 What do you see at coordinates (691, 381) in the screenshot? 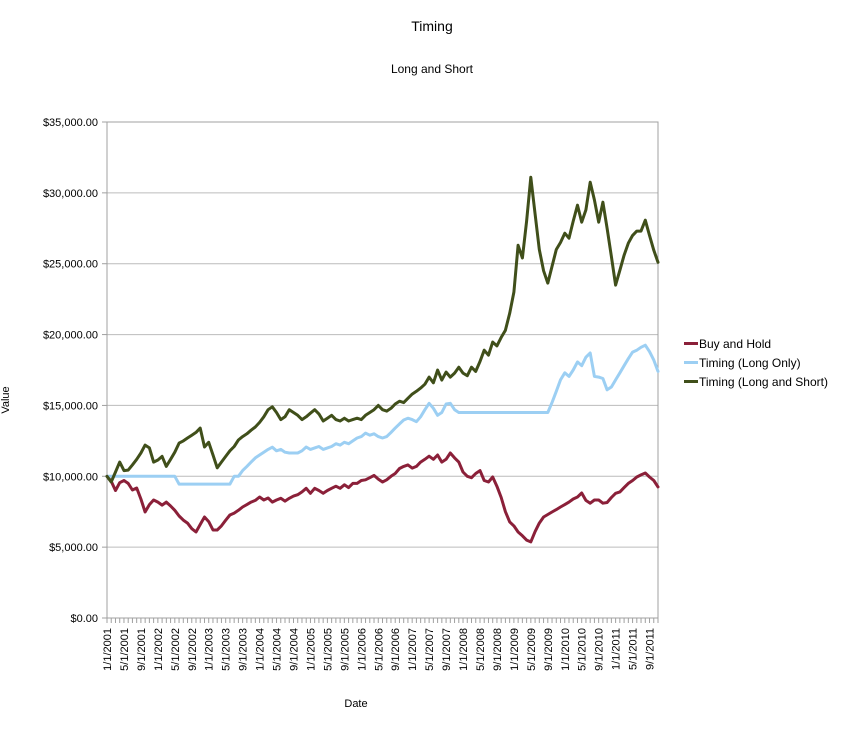
I see `legend-swatch-timing-long-and-short` at bounding box center [691, 381].